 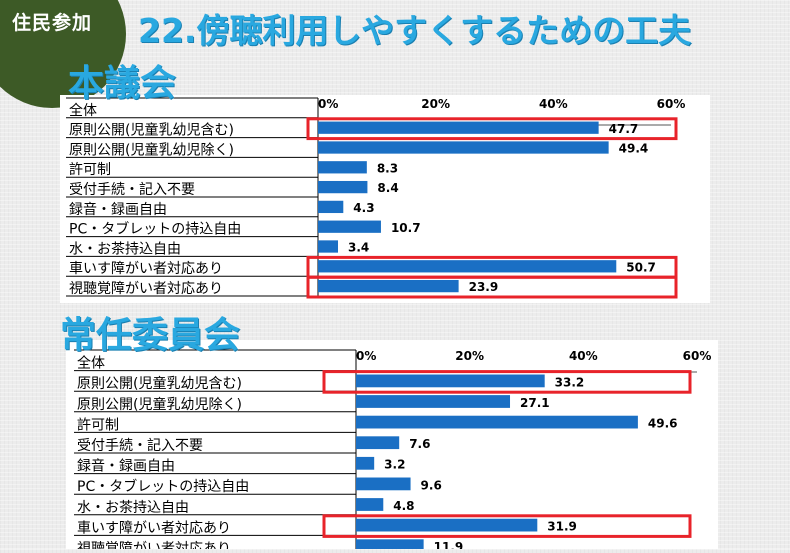 I want to click on value-label: 11.9, so click(x=449, y=544).